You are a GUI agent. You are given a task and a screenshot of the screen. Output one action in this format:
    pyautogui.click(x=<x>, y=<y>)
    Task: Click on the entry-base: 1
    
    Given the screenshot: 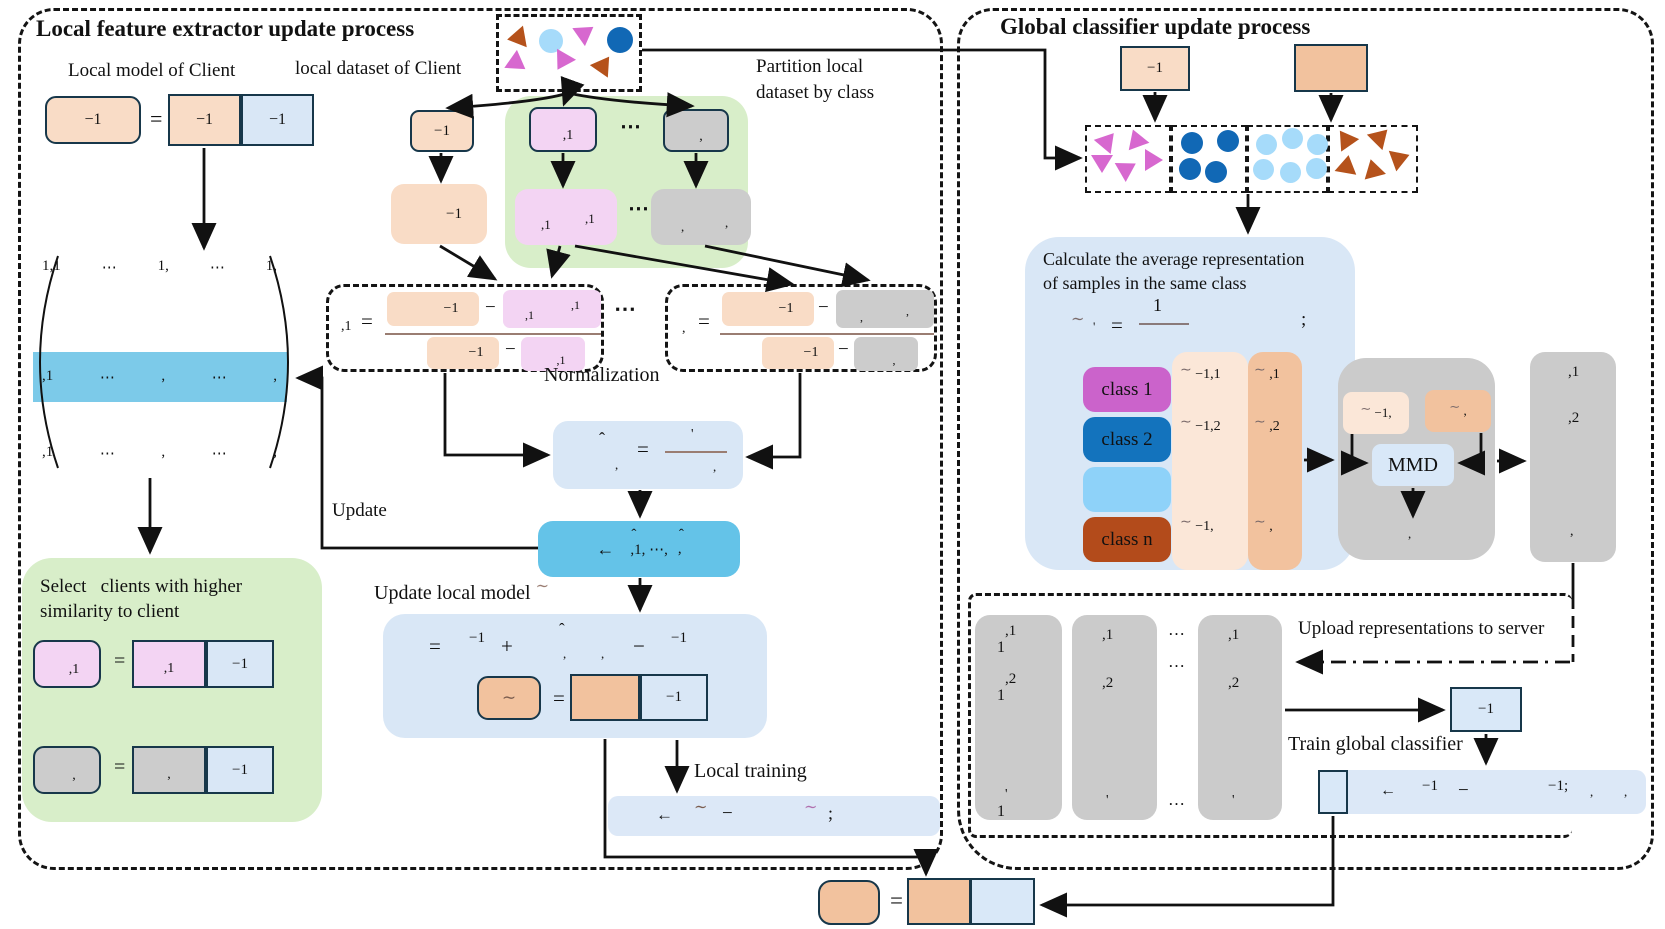 What is the action you would take?
    pyautogui.click(x=1001, y=647)
    